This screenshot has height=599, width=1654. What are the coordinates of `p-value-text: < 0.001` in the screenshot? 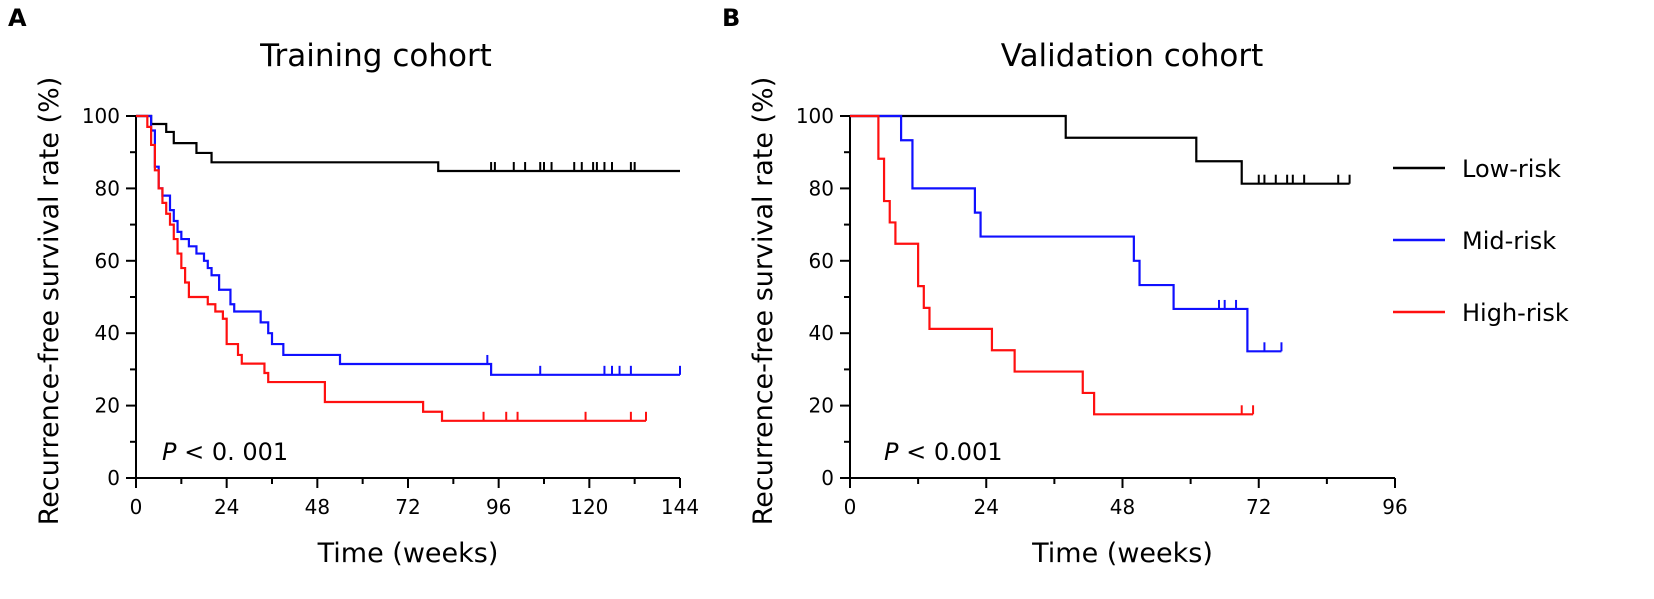 It's located at (950, 452).